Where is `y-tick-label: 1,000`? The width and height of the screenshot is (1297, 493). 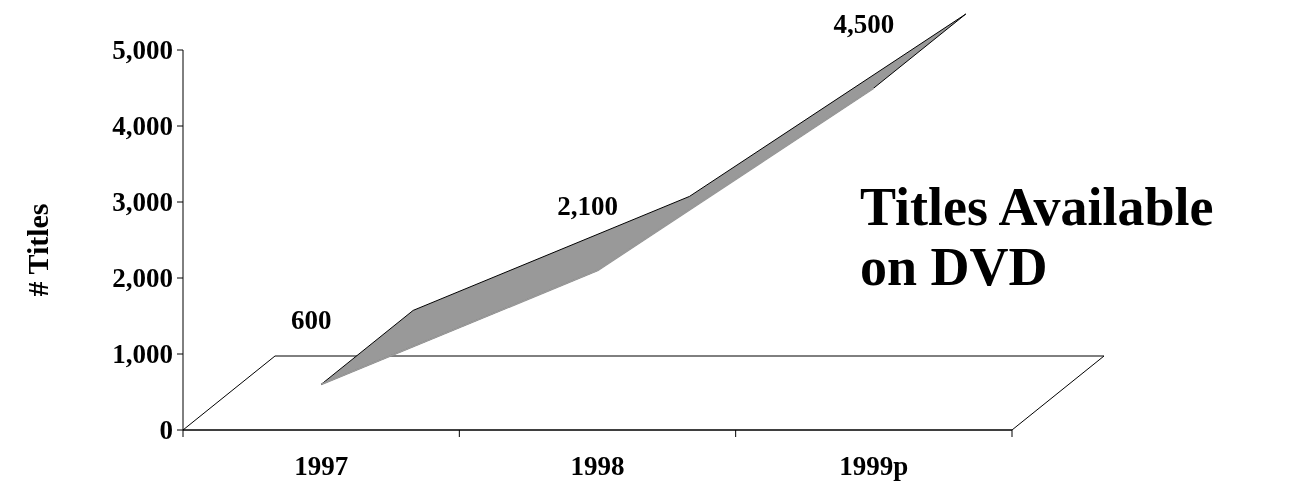
y-tick-label: 1,000 is located at coordinates (142, 354).